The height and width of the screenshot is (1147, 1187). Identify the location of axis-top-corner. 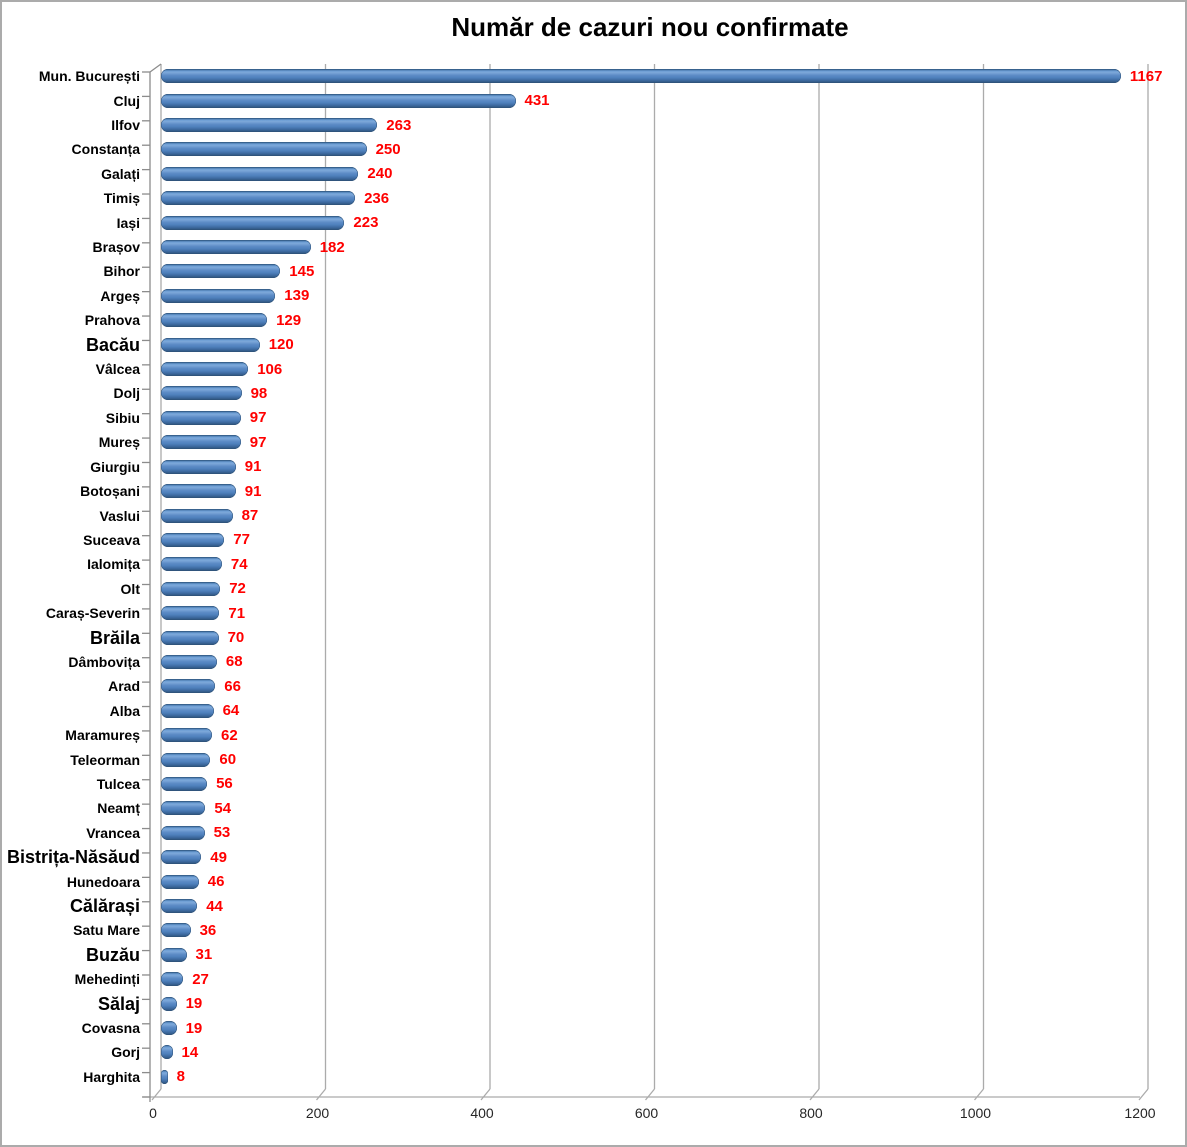
(155, 68).